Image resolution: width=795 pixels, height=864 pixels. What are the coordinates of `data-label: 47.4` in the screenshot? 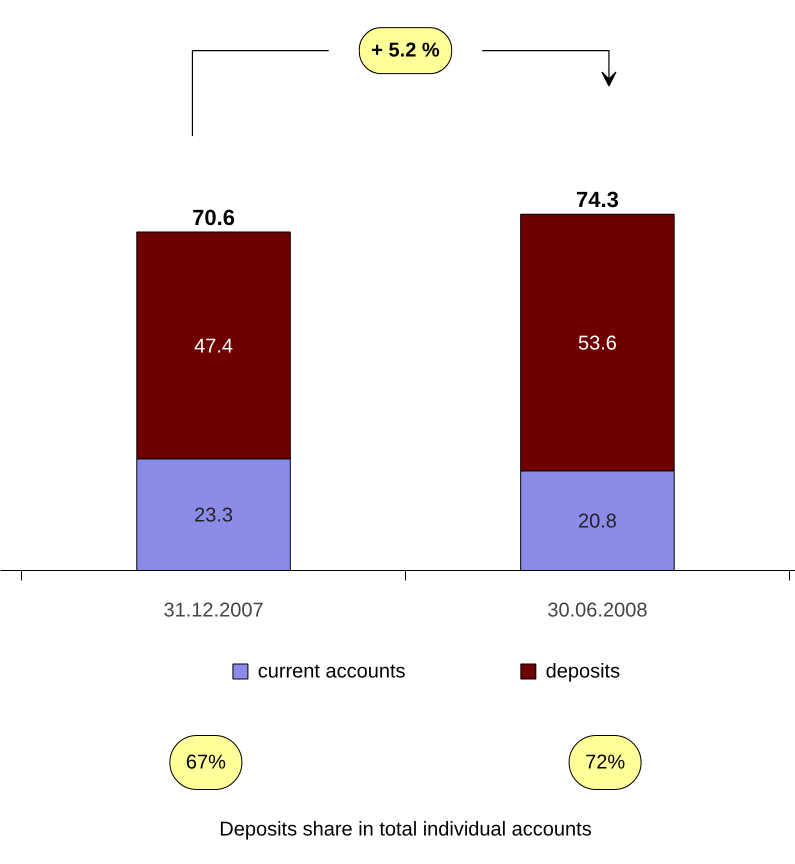 It's located at (214, 346).